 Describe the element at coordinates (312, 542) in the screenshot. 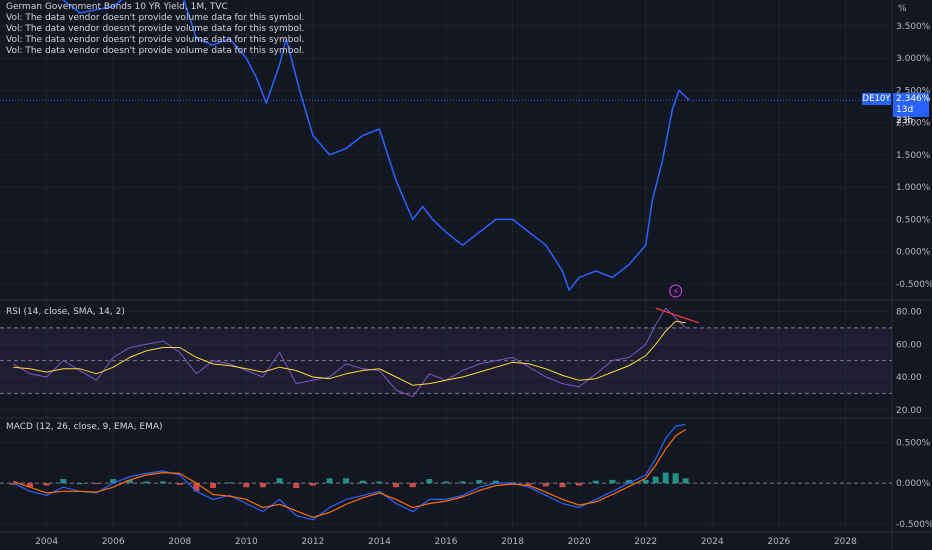

I see `x-tick-label: 2012` at that location.